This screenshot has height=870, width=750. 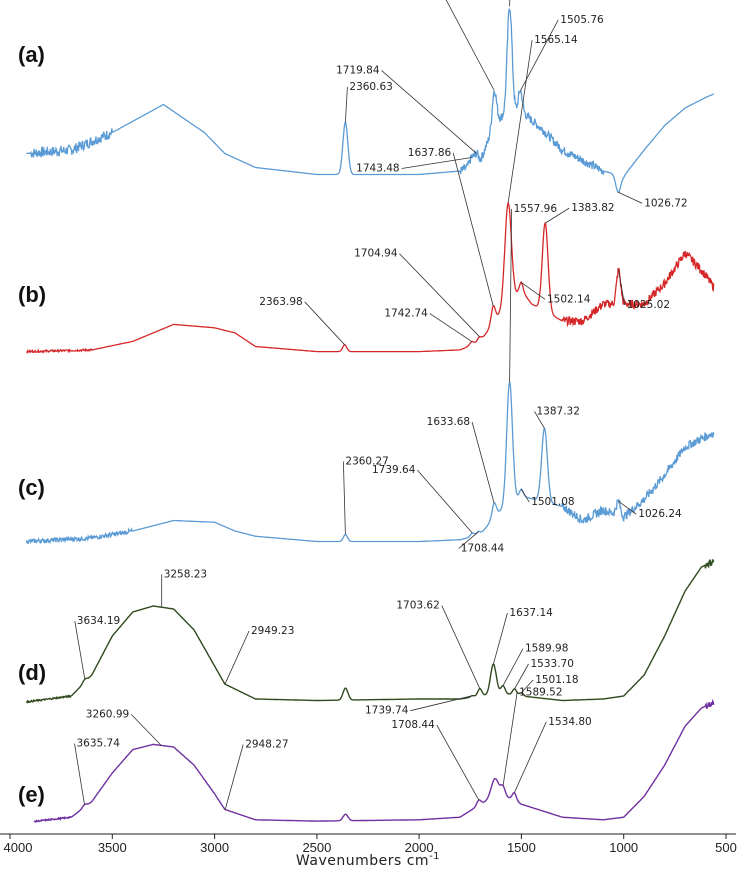 What do you see at coordinates (376, 254) in the screenshot?
I see `peak-label: 1704.94` at bounding box center [376, 254].